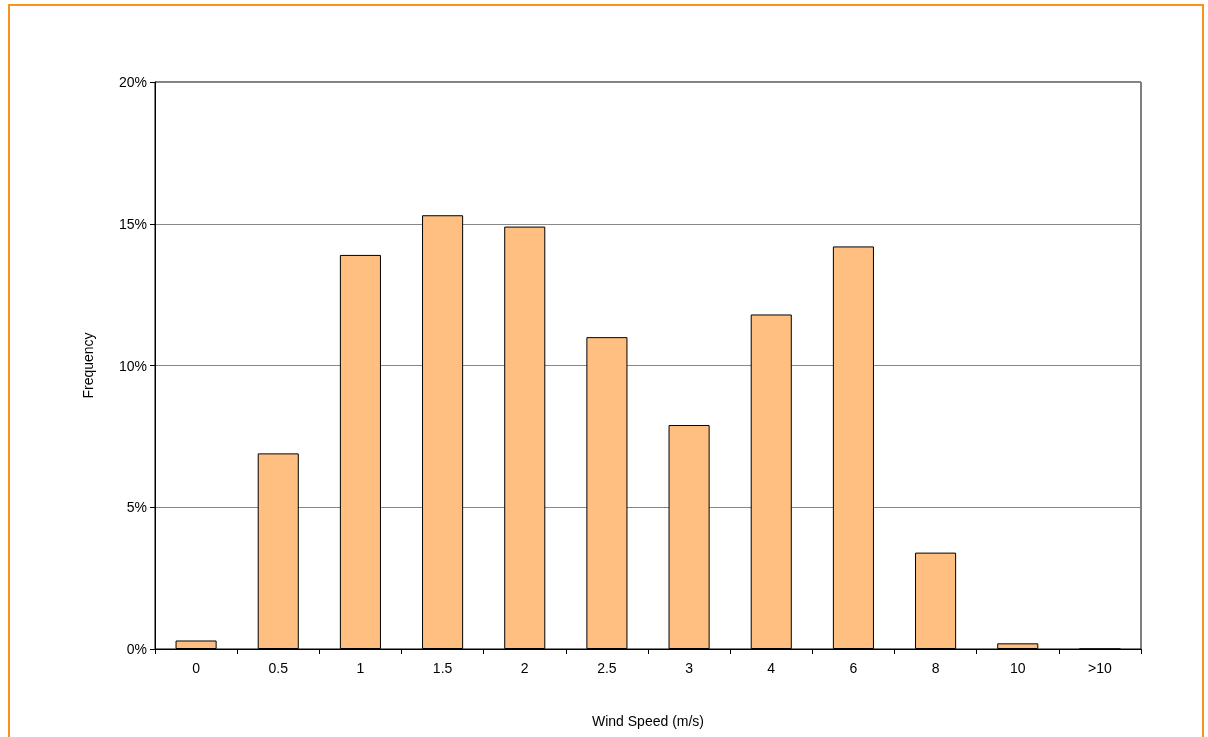  What do you see at coordinates (607, 668) in the screenshot?
I see `x-tick-label: 2.5` at bounding box center [607, 668].